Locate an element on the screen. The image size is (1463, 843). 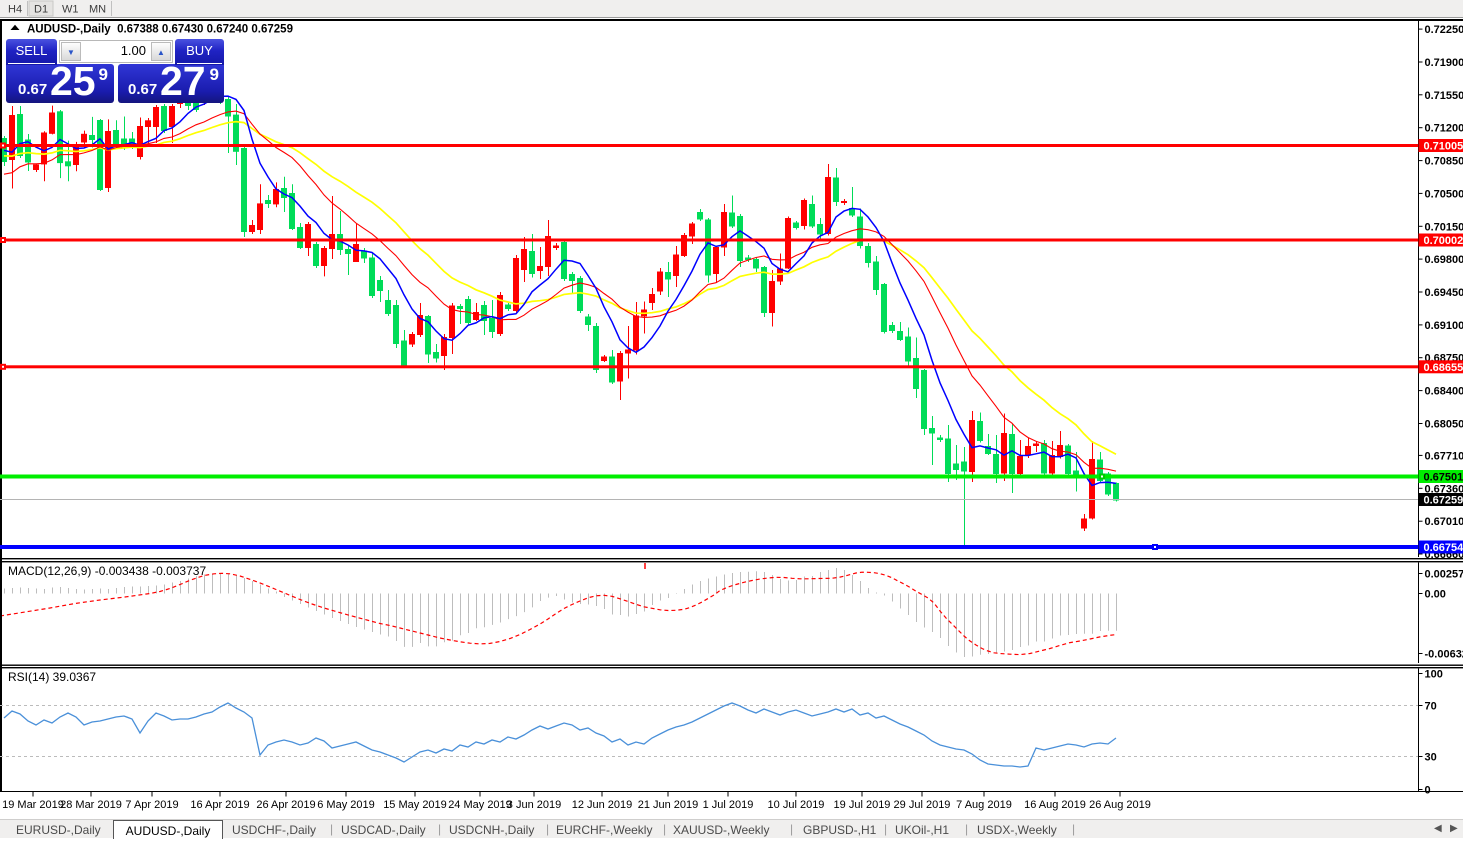
svg-text: 24 May 2019 is located at coordinates (480, 805).